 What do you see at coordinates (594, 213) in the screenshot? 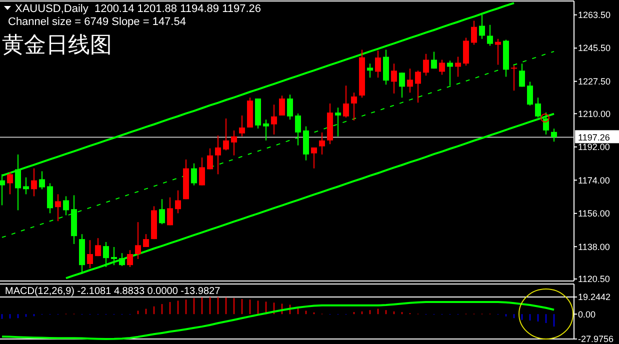
I see `y-tick-label: 1156.00` at bounding box center [594, 213].